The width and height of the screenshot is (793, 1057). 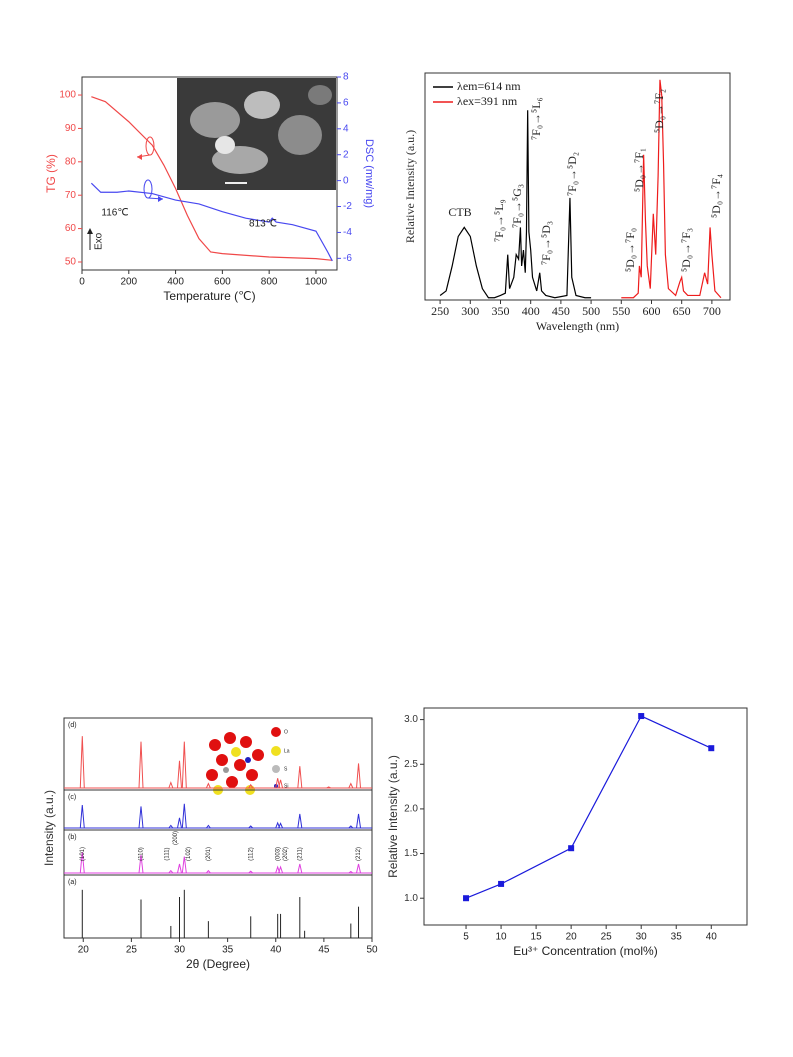 What do you see at coordinates (577, 326) in the screenshot?
I see `x-axis-label: Wavelength (nm)` at bounding box center [577, 326].